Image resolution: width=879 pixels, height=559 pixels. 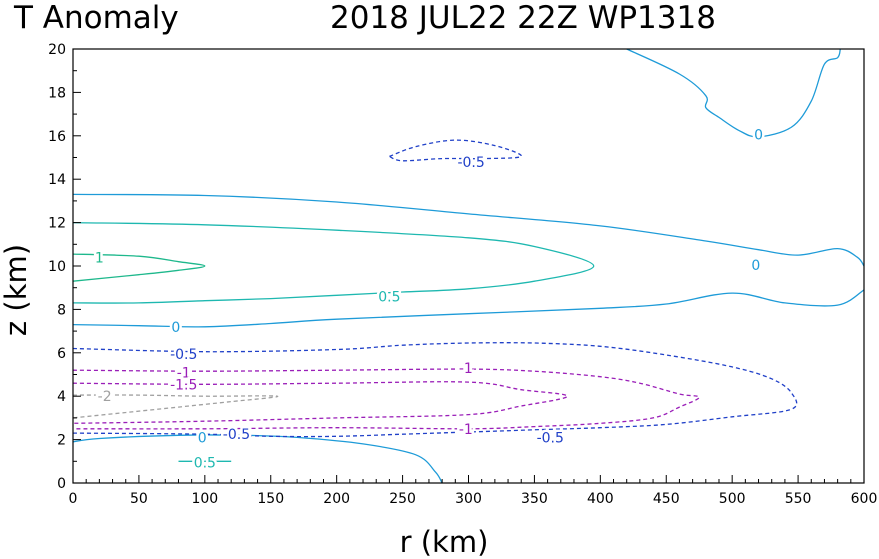 I want to click on contour-label-11: -1, so click(x=184, y=373).